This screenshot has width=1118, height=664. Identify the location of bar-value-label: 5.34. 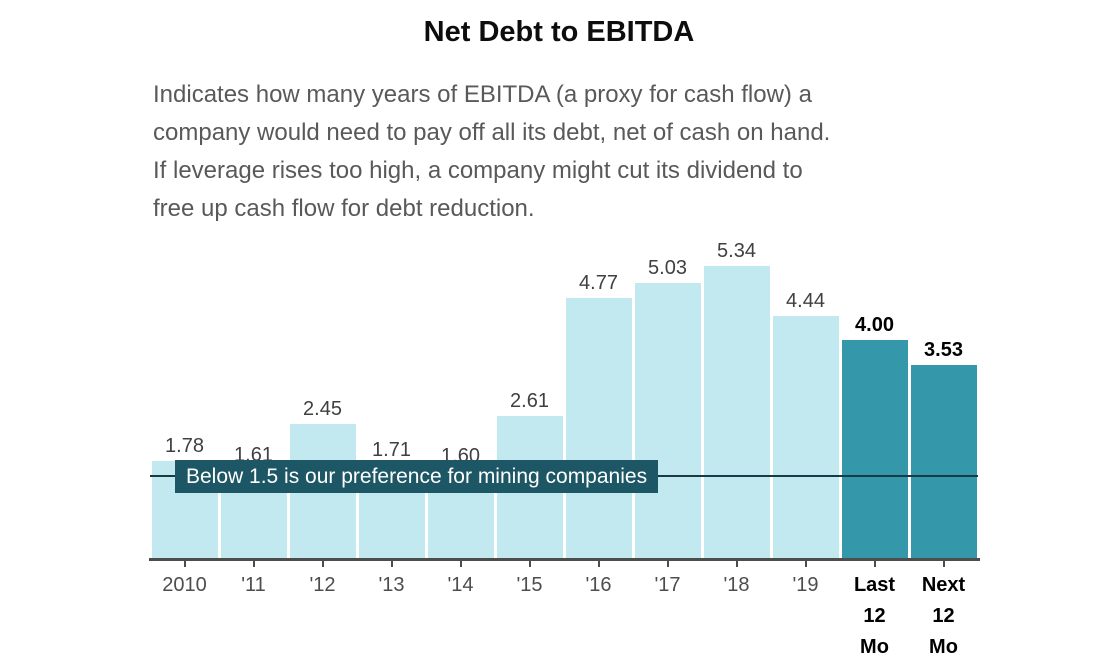
(736, 251).